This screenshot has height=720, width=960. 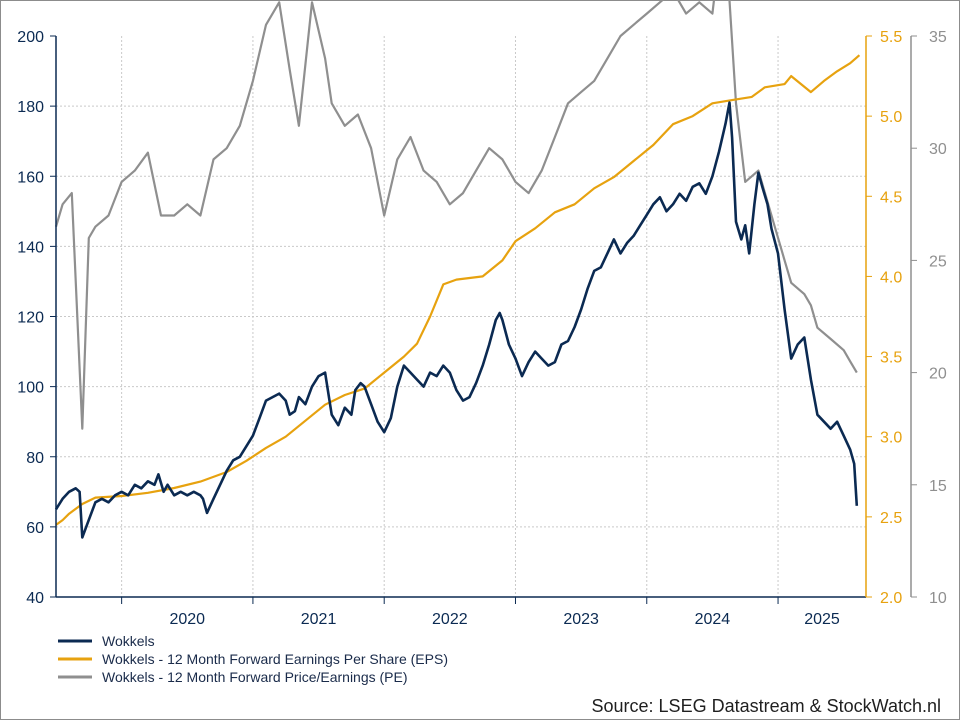 What do you see at coordinates (891, 197) in the screenshot?
I see `right-eps-axis-tick-label: 4.5` at bounding box center [891, 197].